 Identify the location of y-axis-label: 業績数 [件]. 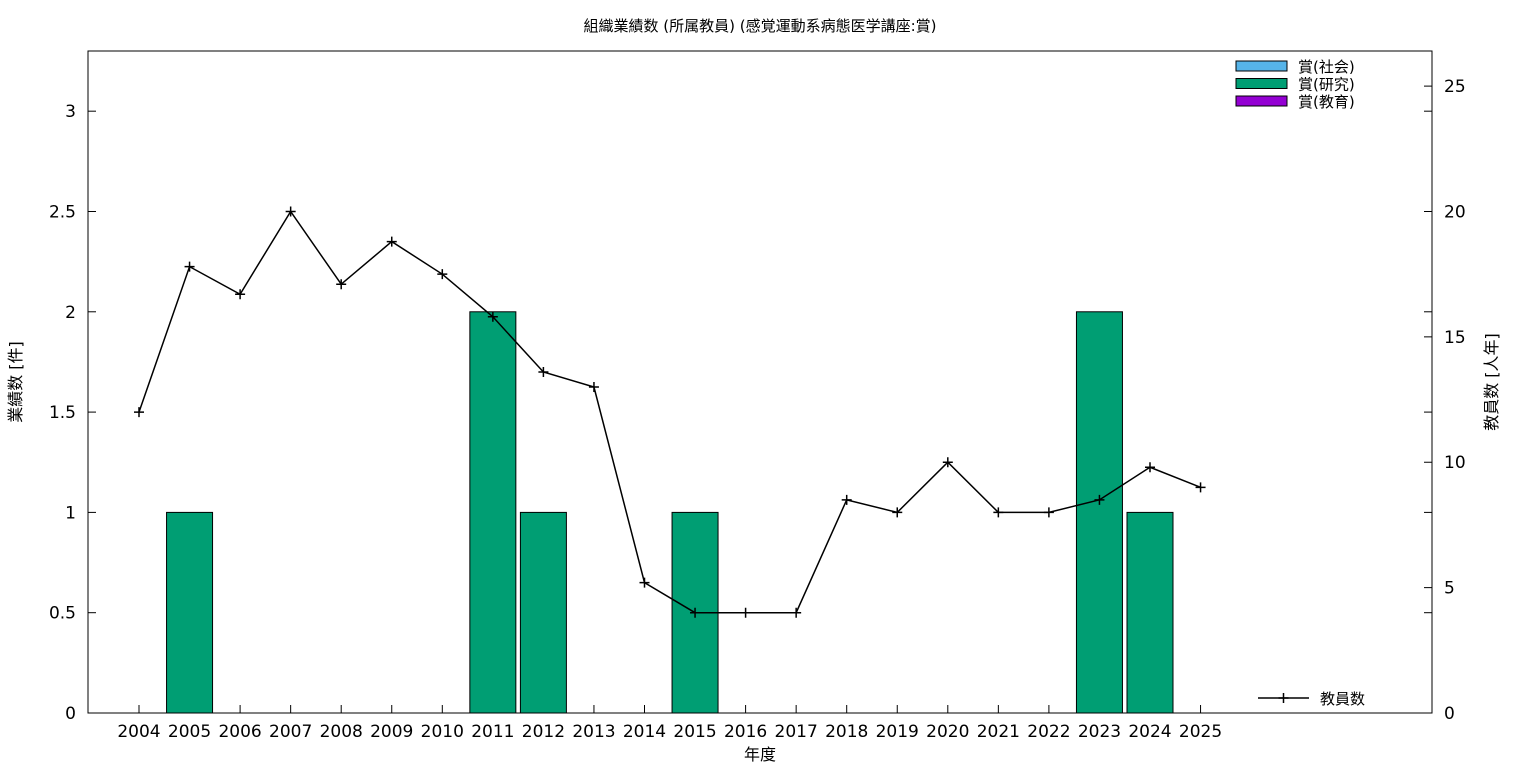
(15, 382).